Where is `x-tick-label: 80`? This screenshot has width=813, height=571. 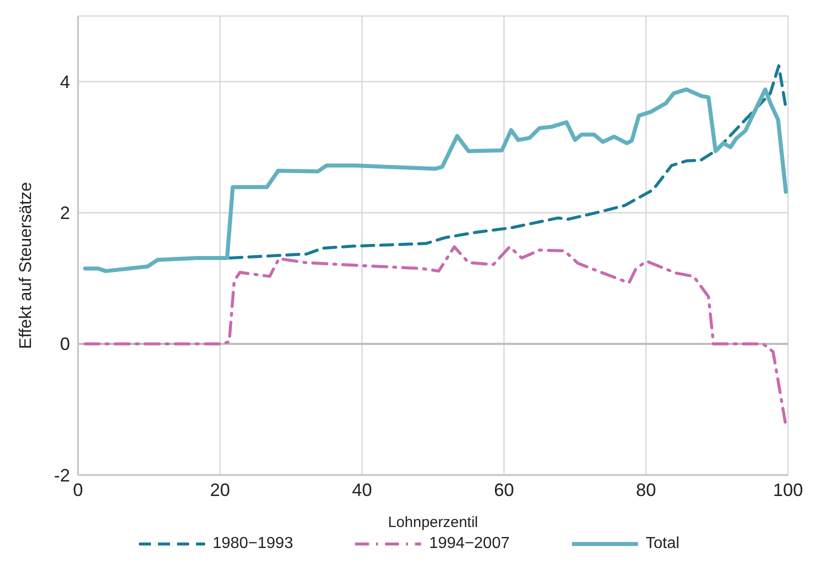
x-tick-label: 80 is located at coordinates (646, 490).